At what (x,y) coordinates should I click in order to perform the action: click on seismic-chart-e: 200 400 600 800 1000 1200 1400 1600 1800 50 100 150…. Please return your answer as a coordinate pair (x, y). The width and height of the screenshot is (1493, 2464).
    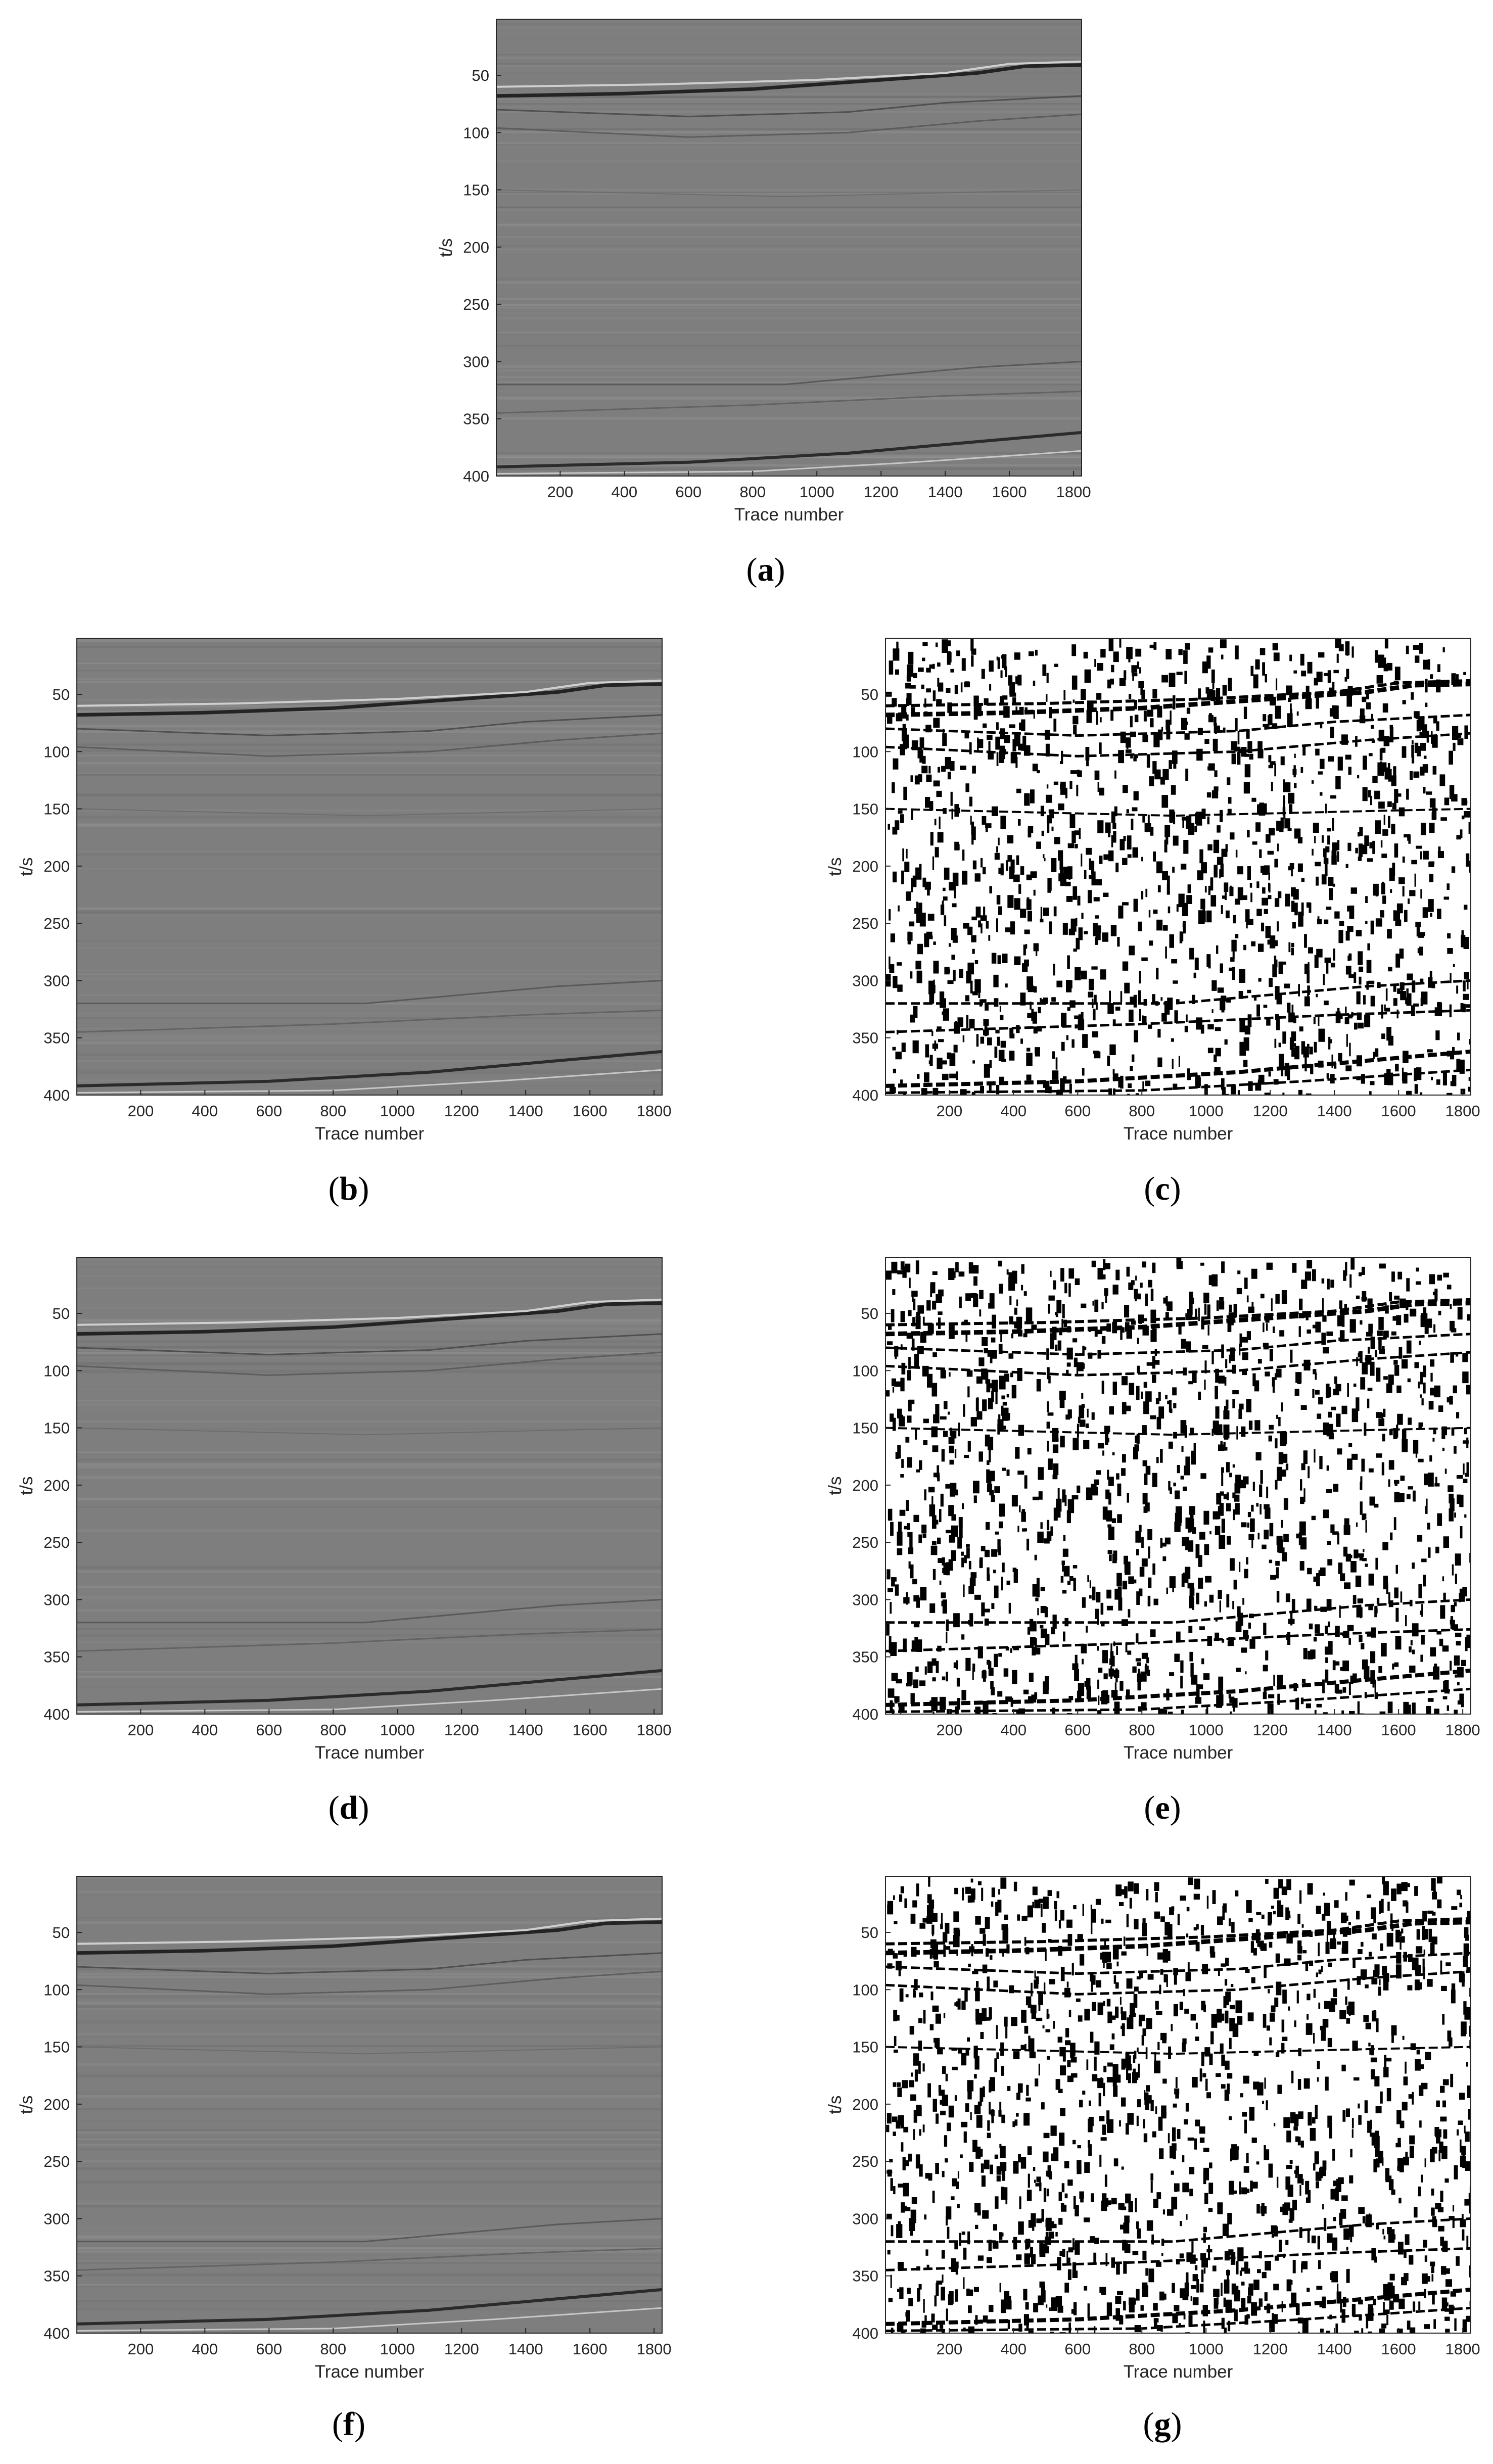
    Looking at the image, I should click on (1152, 1510).